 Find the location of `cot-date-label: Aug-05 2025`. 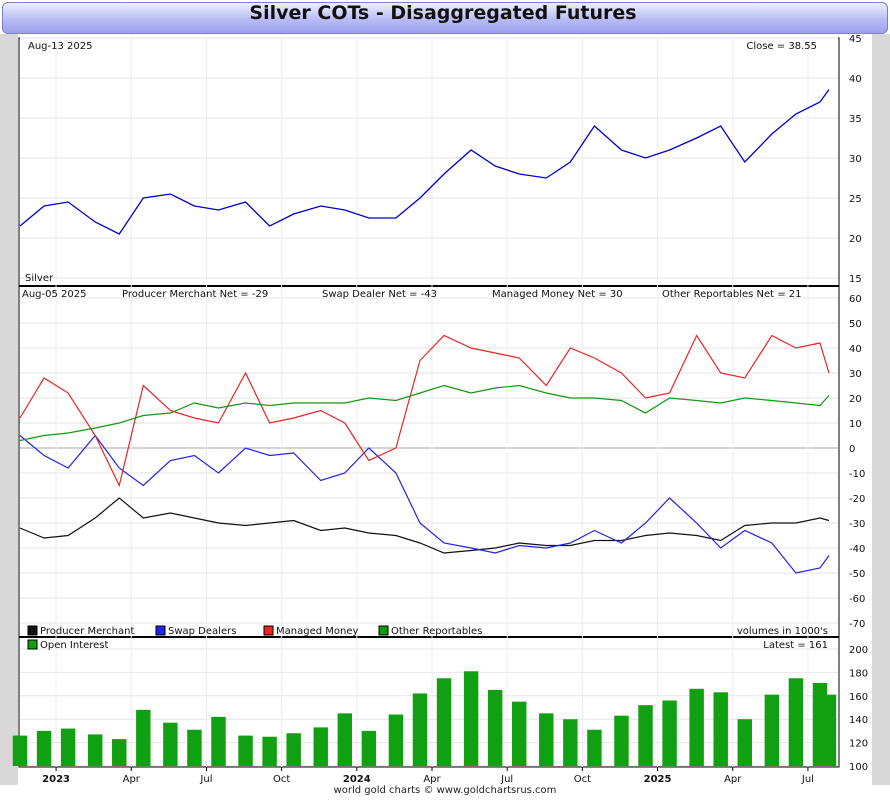

cot-date-label: Aug-05 2025 is located at coordinates (54, 294).